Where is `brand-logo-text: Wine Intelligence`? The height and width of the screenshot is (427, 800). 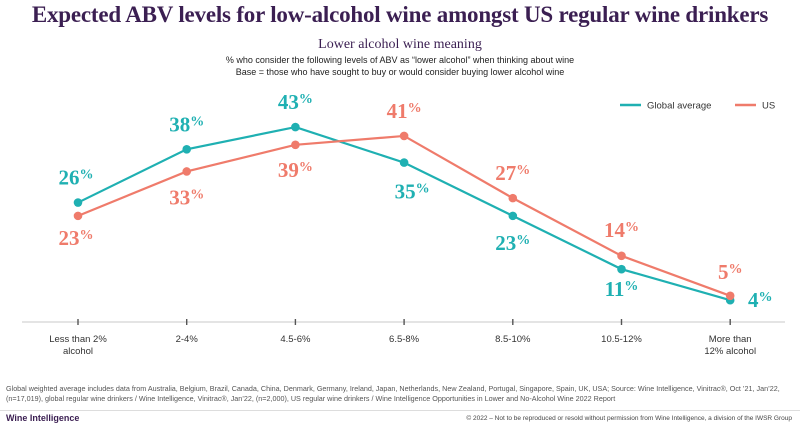
brand-logo-text: Wine Intelligence is located at coordinates (43, 418).